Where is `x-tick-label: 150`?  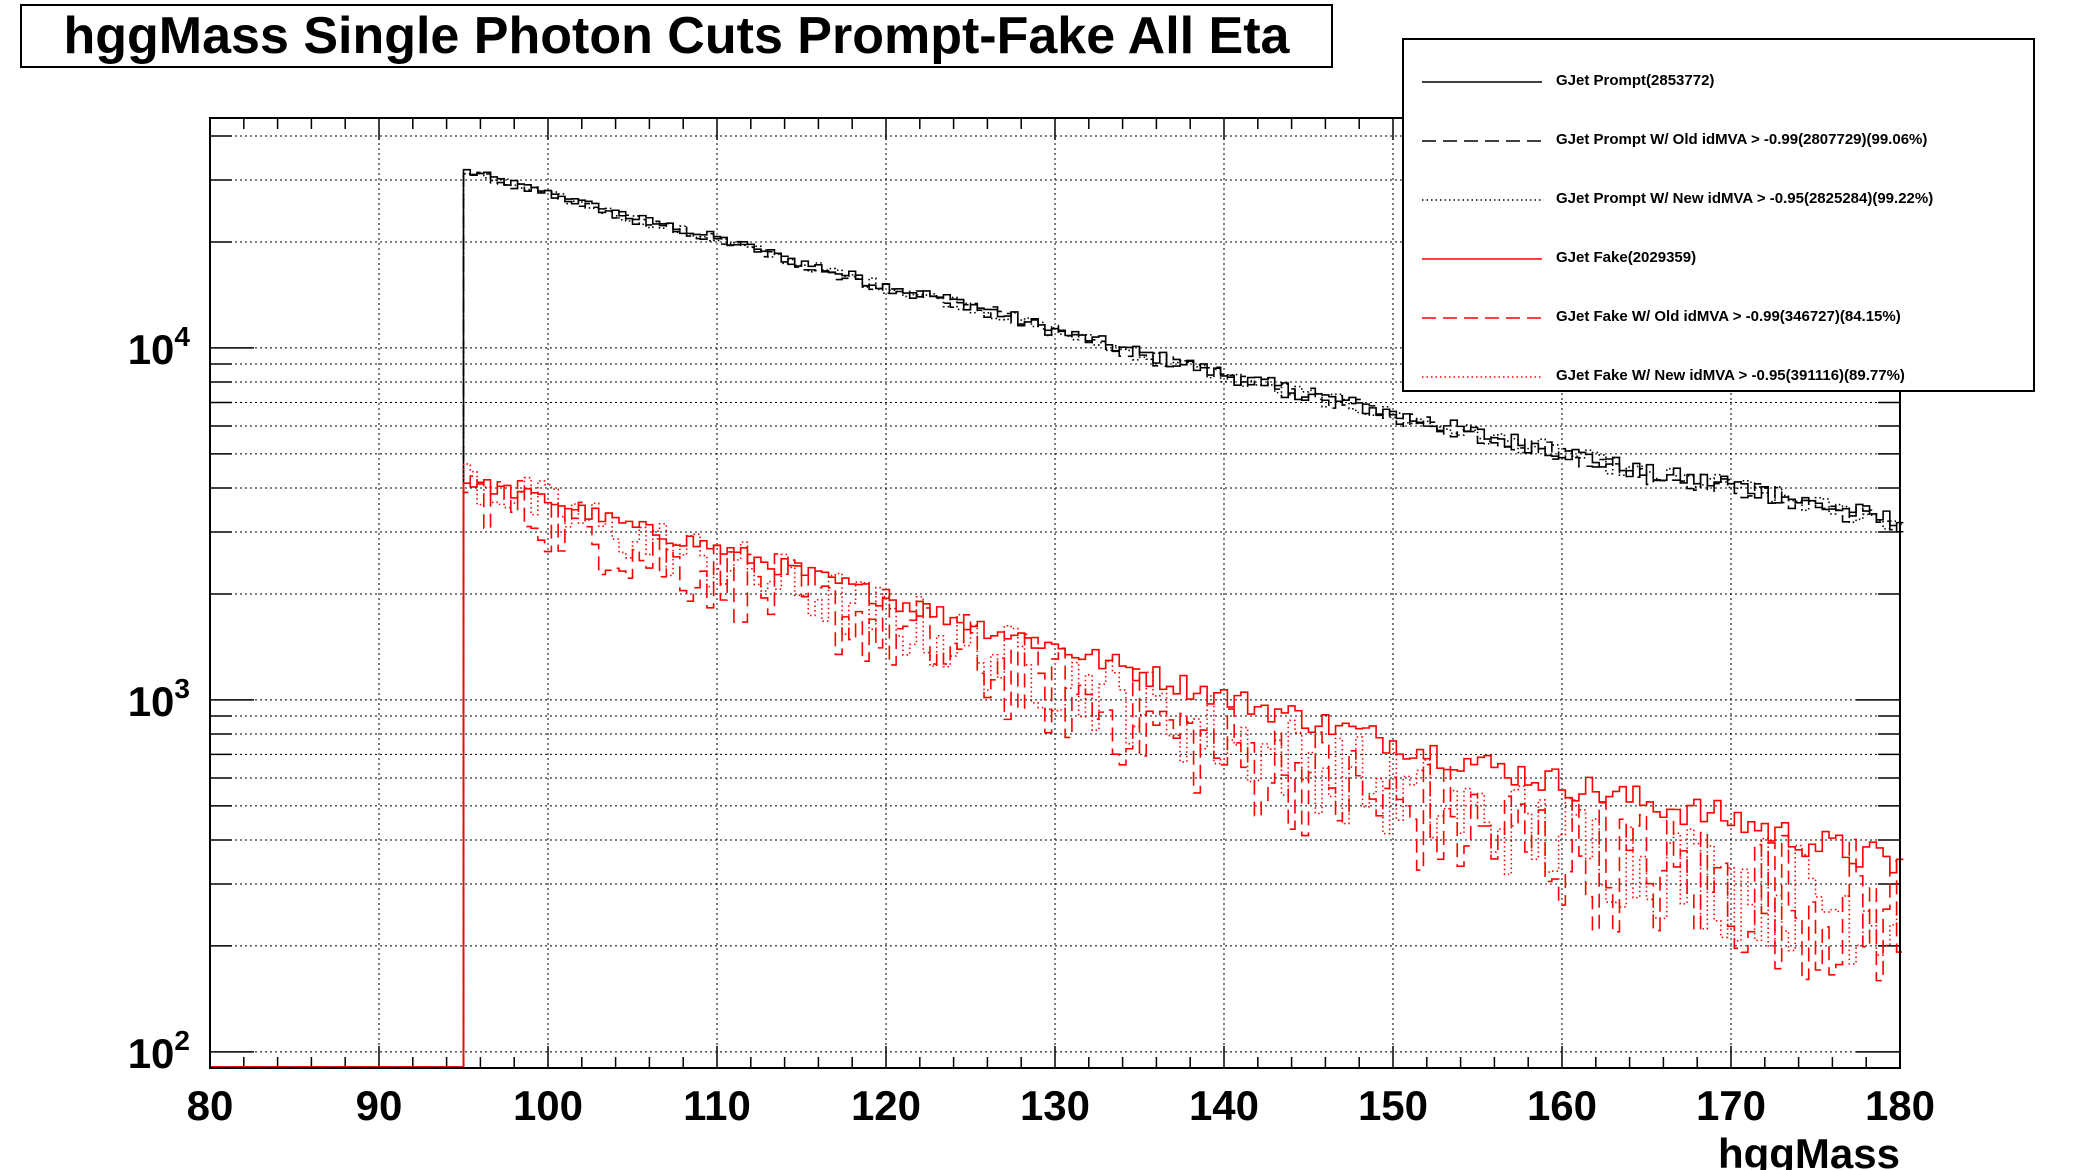 x-tick-label: 150 is located at coordinates (1393, 1105).